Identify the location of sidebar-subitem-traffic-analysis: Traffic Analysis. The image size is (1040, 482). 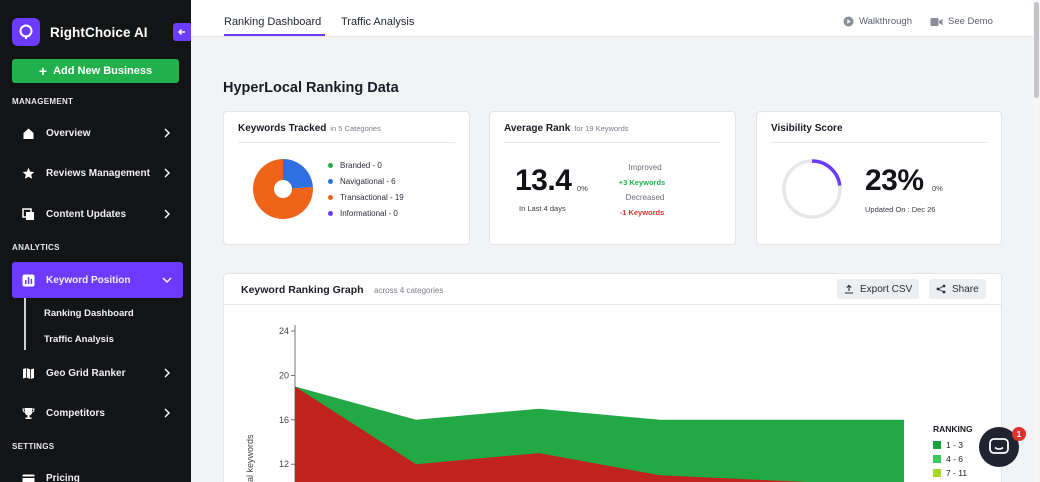
(79, 339).